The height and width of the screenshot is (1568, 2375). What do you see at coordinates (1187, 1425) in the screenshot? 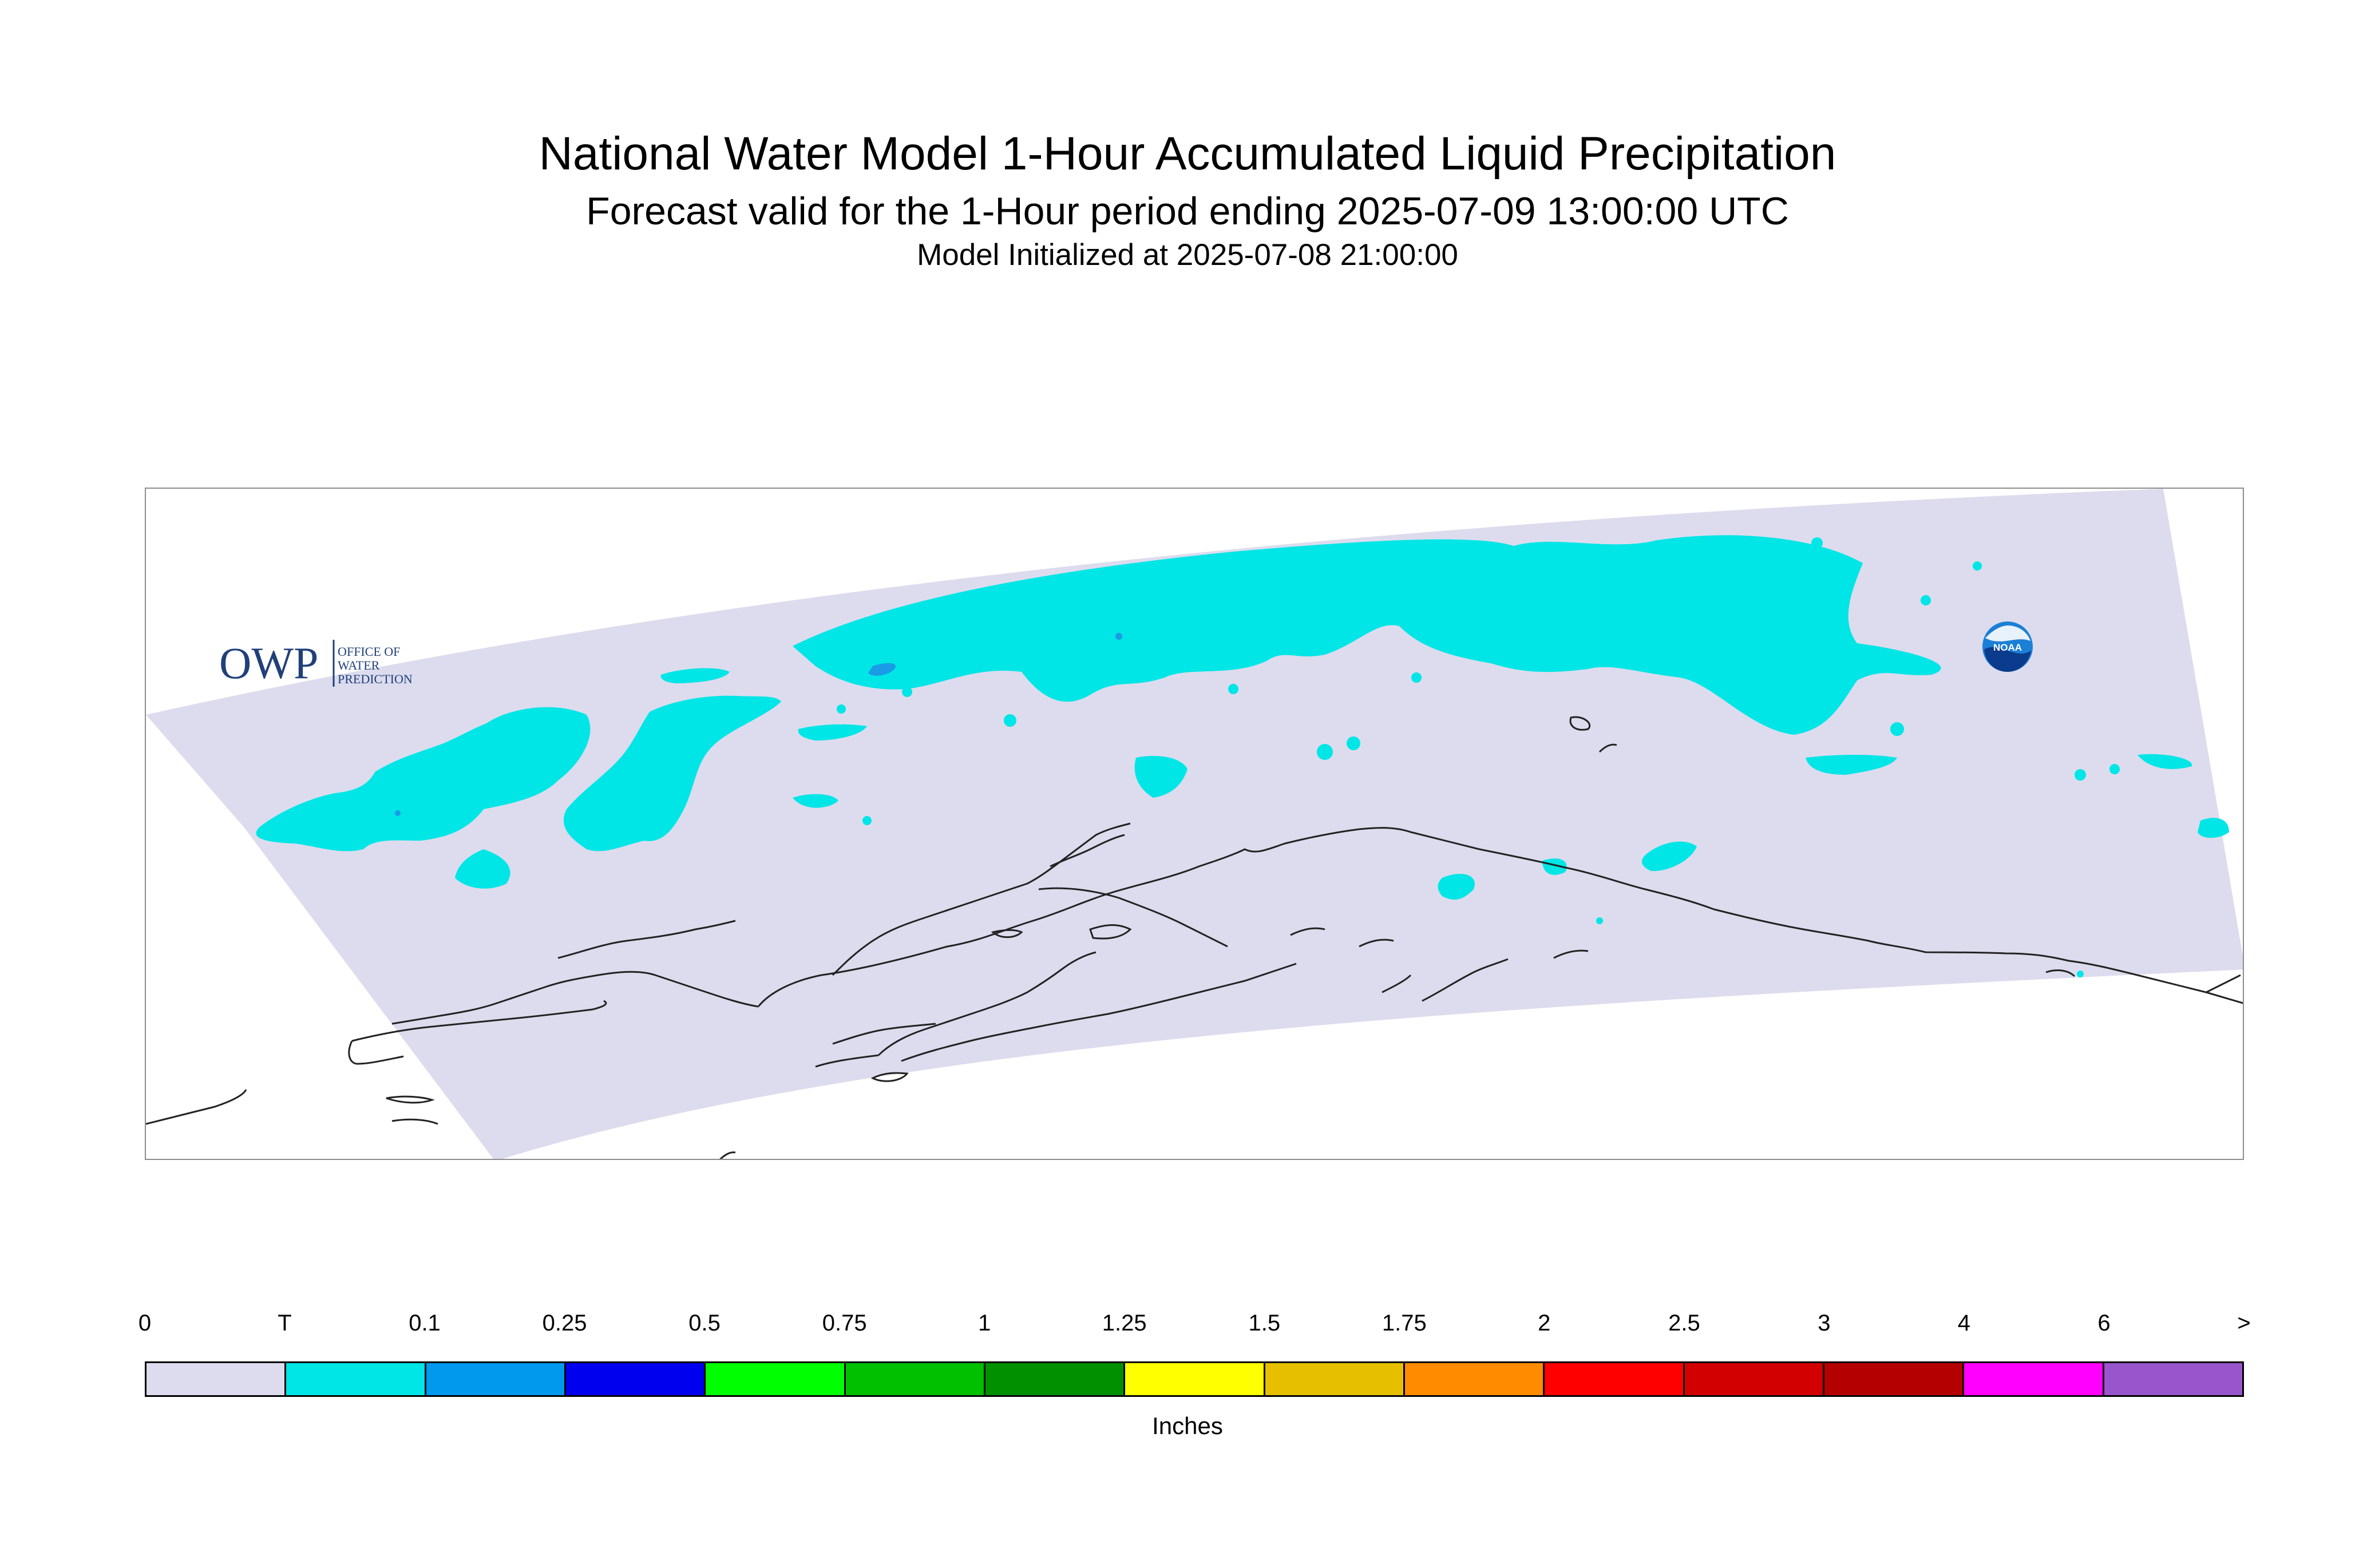
I see `legend-units-label: Inches` at bounding box center [1187, 1425].